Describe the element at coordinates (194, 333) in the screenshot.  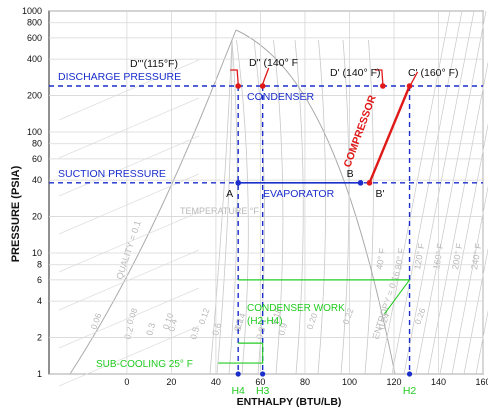
I see `quality-value-label: 0.5` at that location.